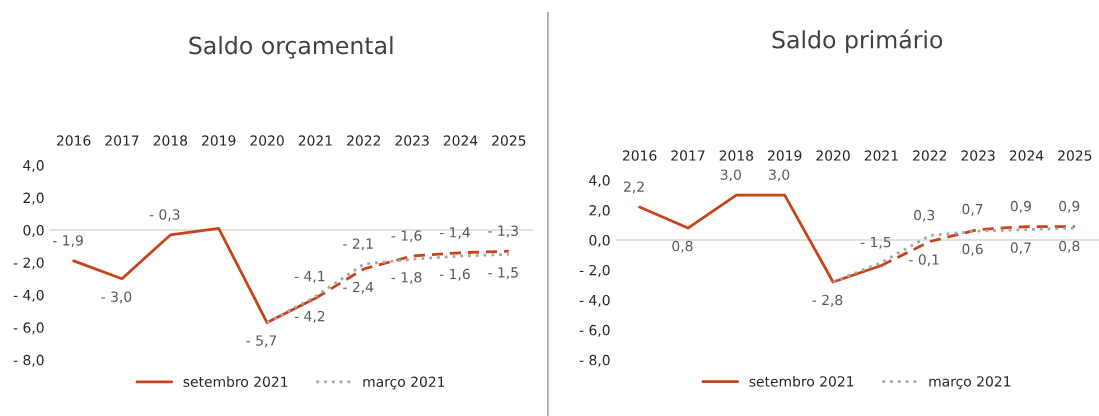 The width and height of the screenshot is (1099, 416). What do you see at coordinates (261, 341) in the screenshot?
I see `data-label: - 5,7` at bounding box center [261, 341].